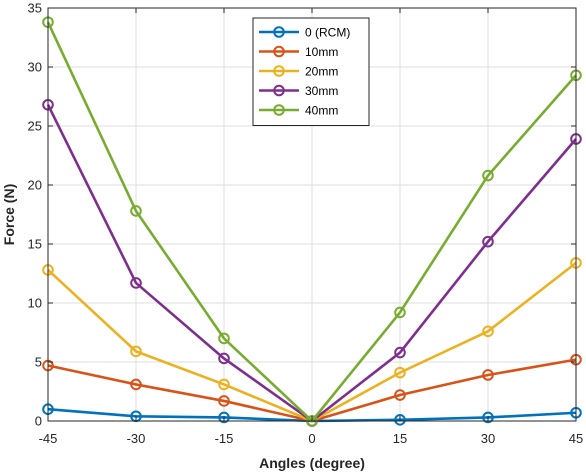  Describe the element at coordinates (327, 33) in the screenshot. I see `legend-entry: 0 (RCM)` at that location.